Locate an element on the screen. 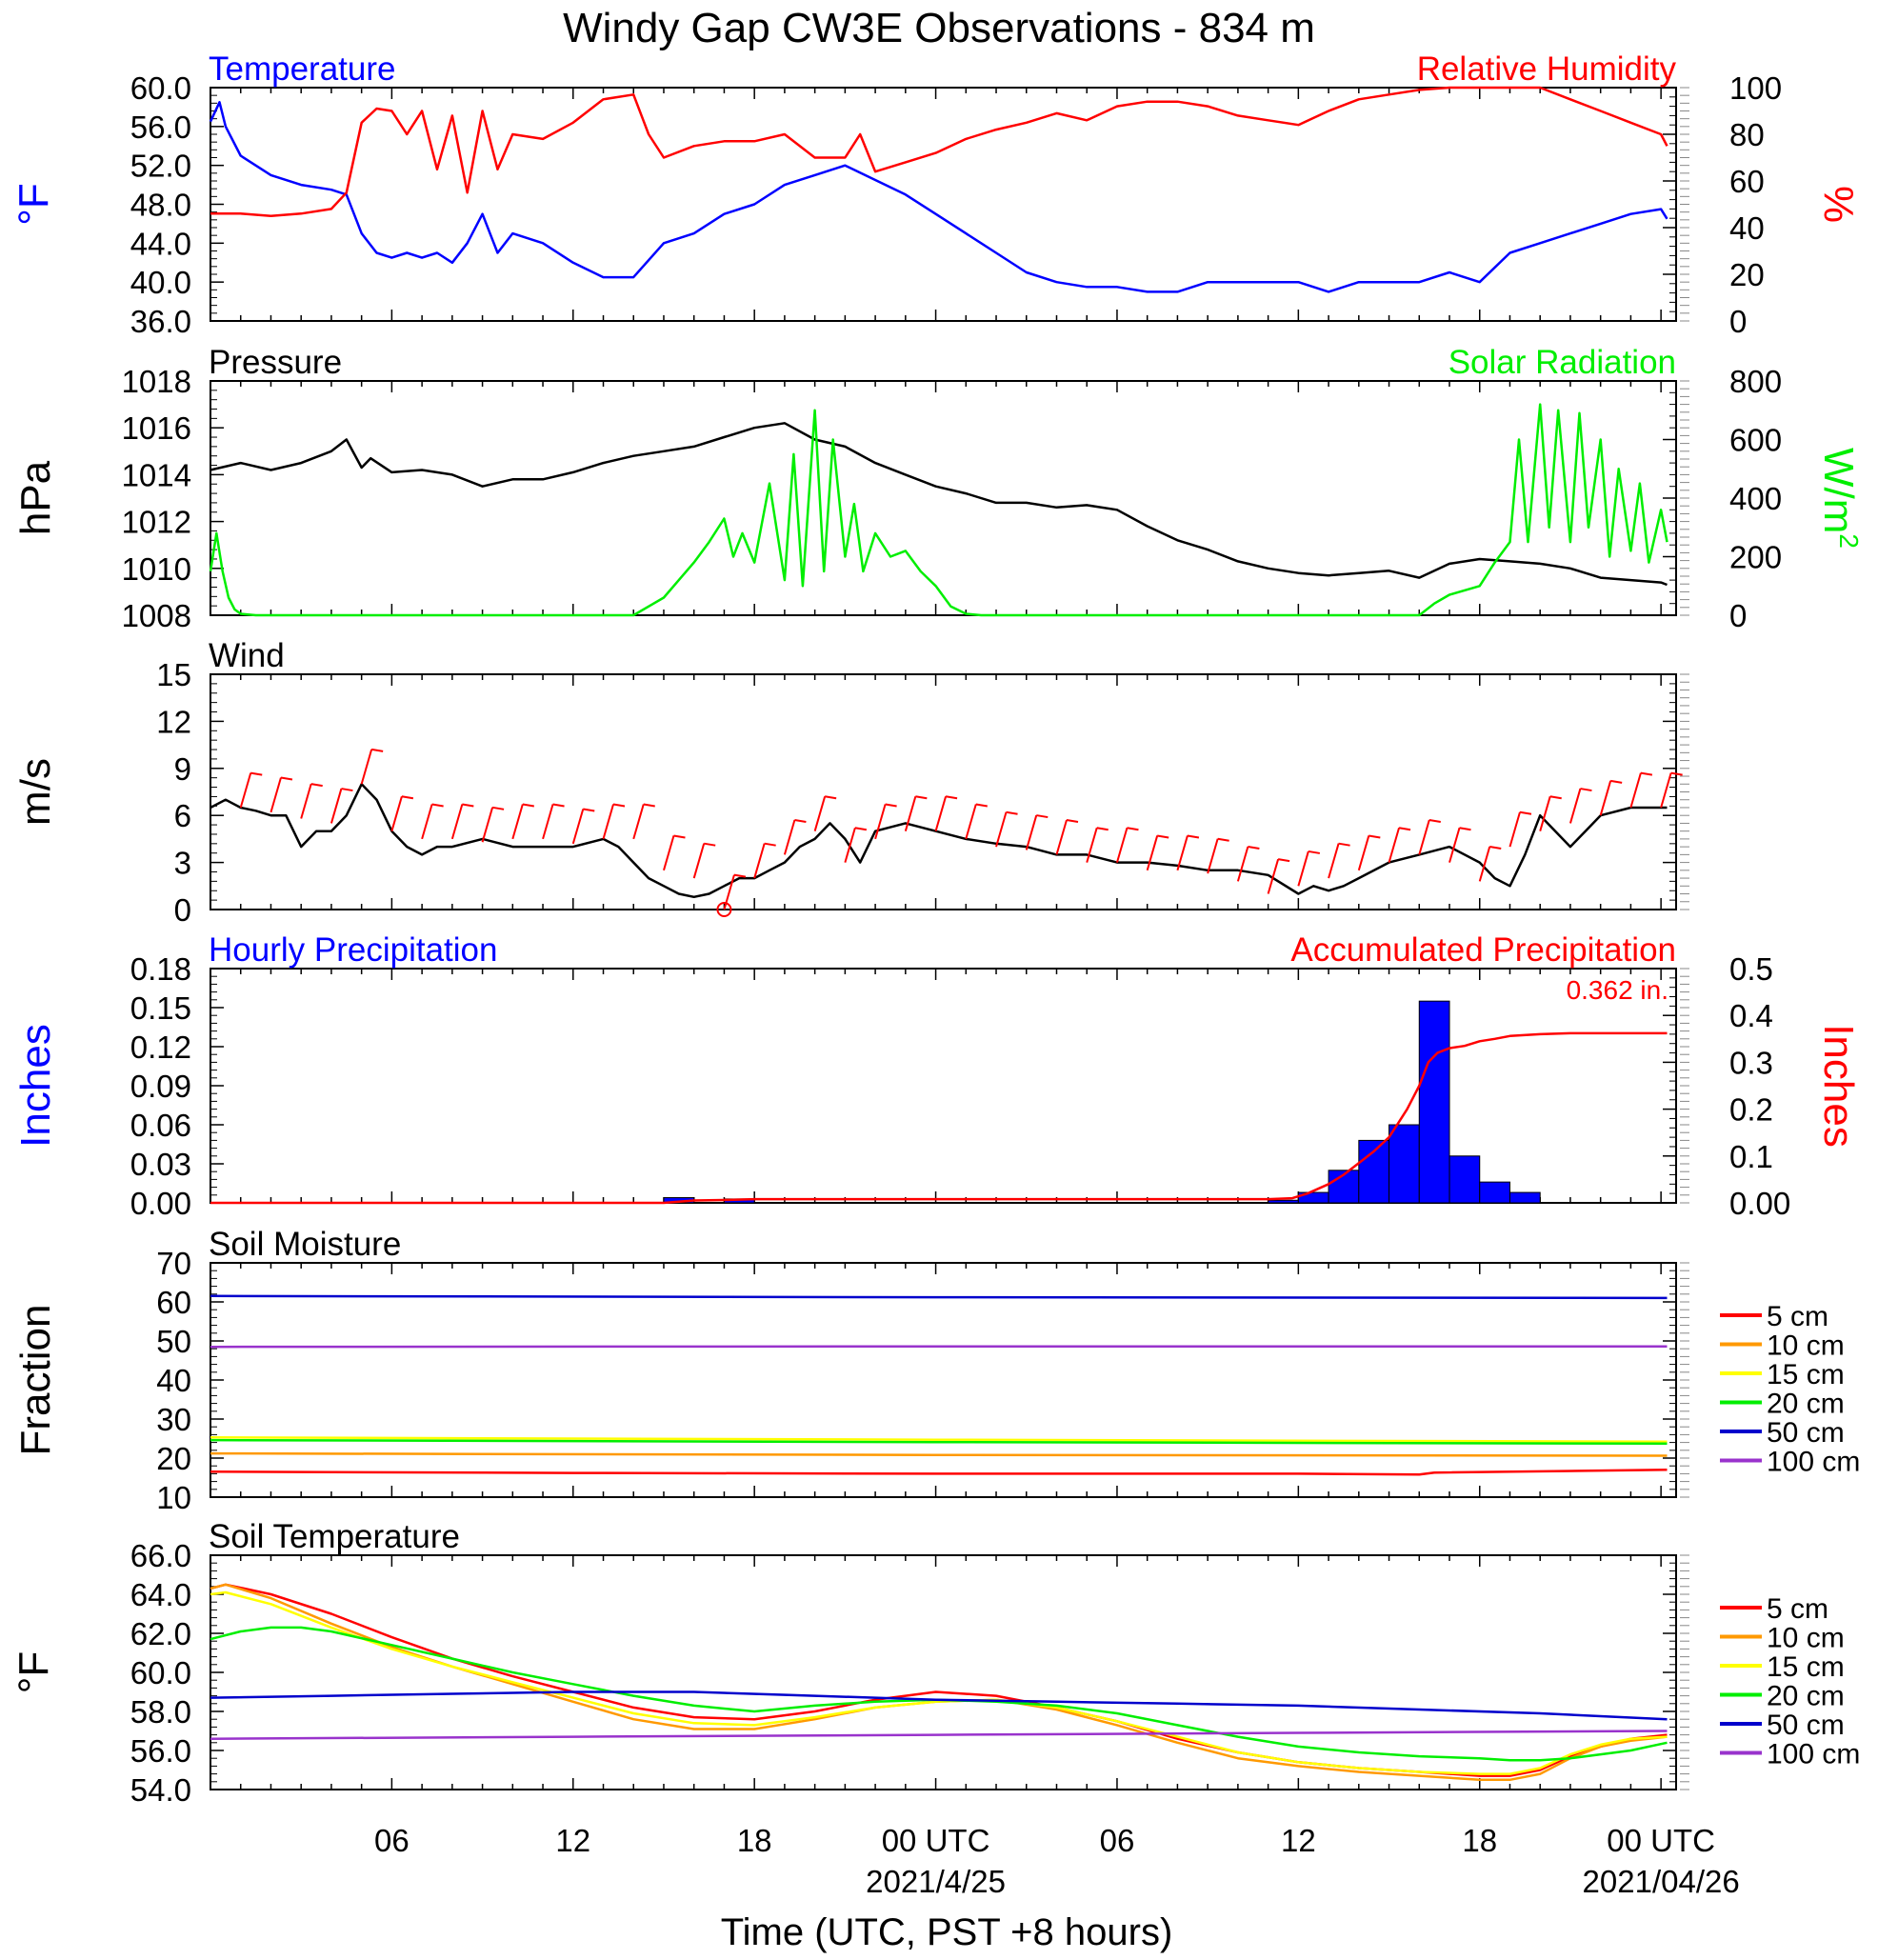  panel-title-left: Soil Moisture is located at coordinates (305, 1244).